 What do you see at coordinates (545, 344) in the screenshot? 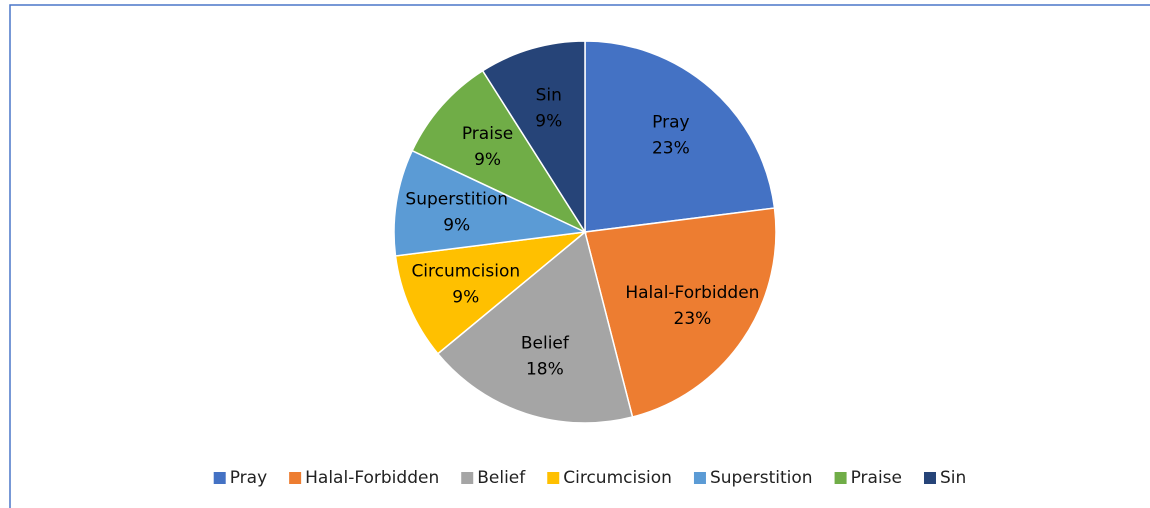
I see `slice-label: Belief` at bounding box center [545, 344].